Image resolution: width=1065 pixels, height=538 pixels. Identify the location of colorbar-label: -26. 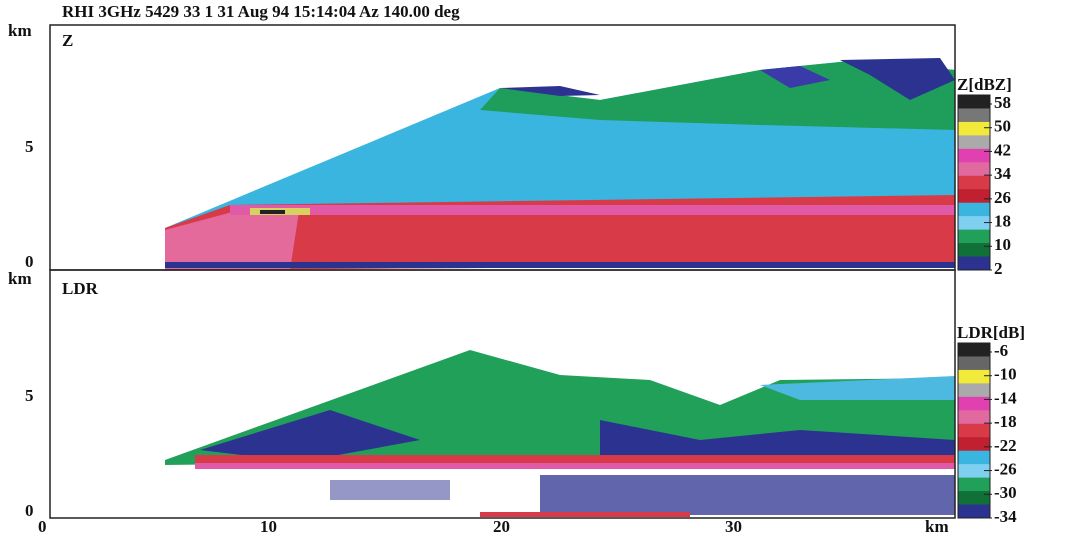
(1005, 468).